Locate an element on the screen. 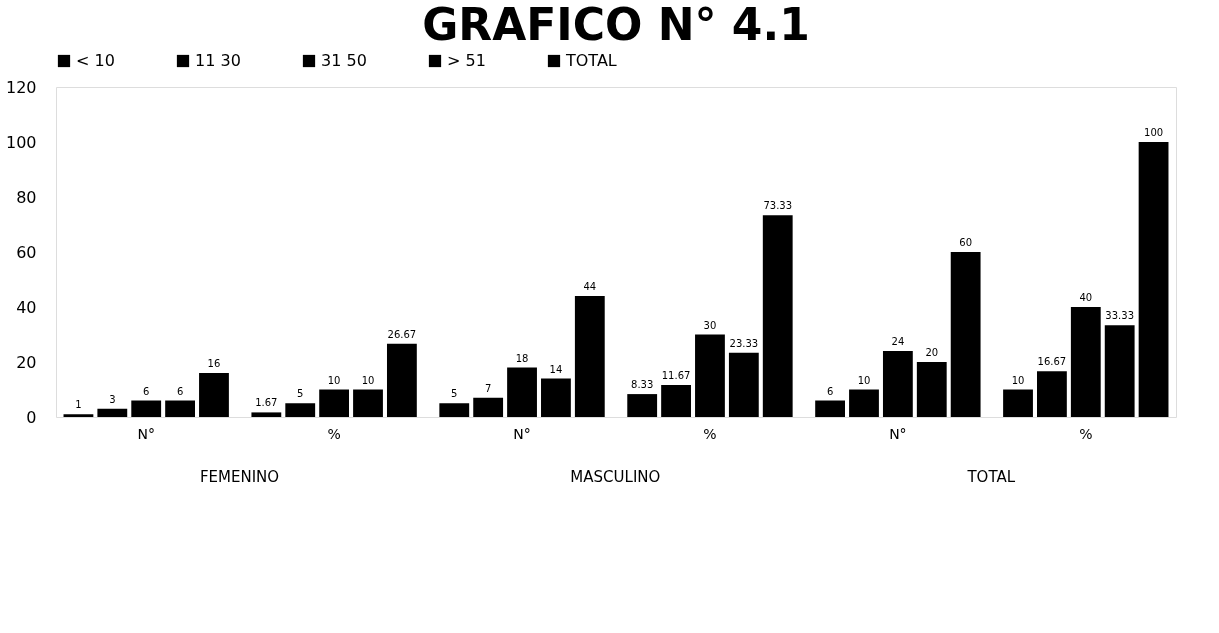 Image resolution: width=1219 pixels, height=633 pixels. y-tick-label: 60 is located at coordinates (26, 252).